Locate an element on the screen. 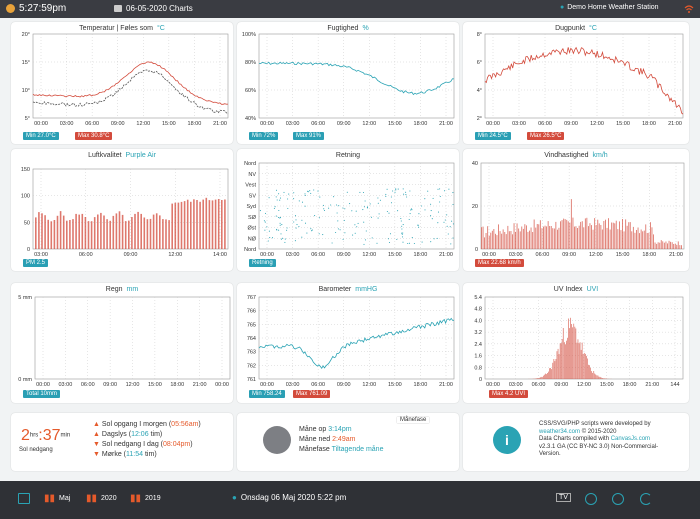  barometer-y-tick: 761 is located at coordinates (251, 380).